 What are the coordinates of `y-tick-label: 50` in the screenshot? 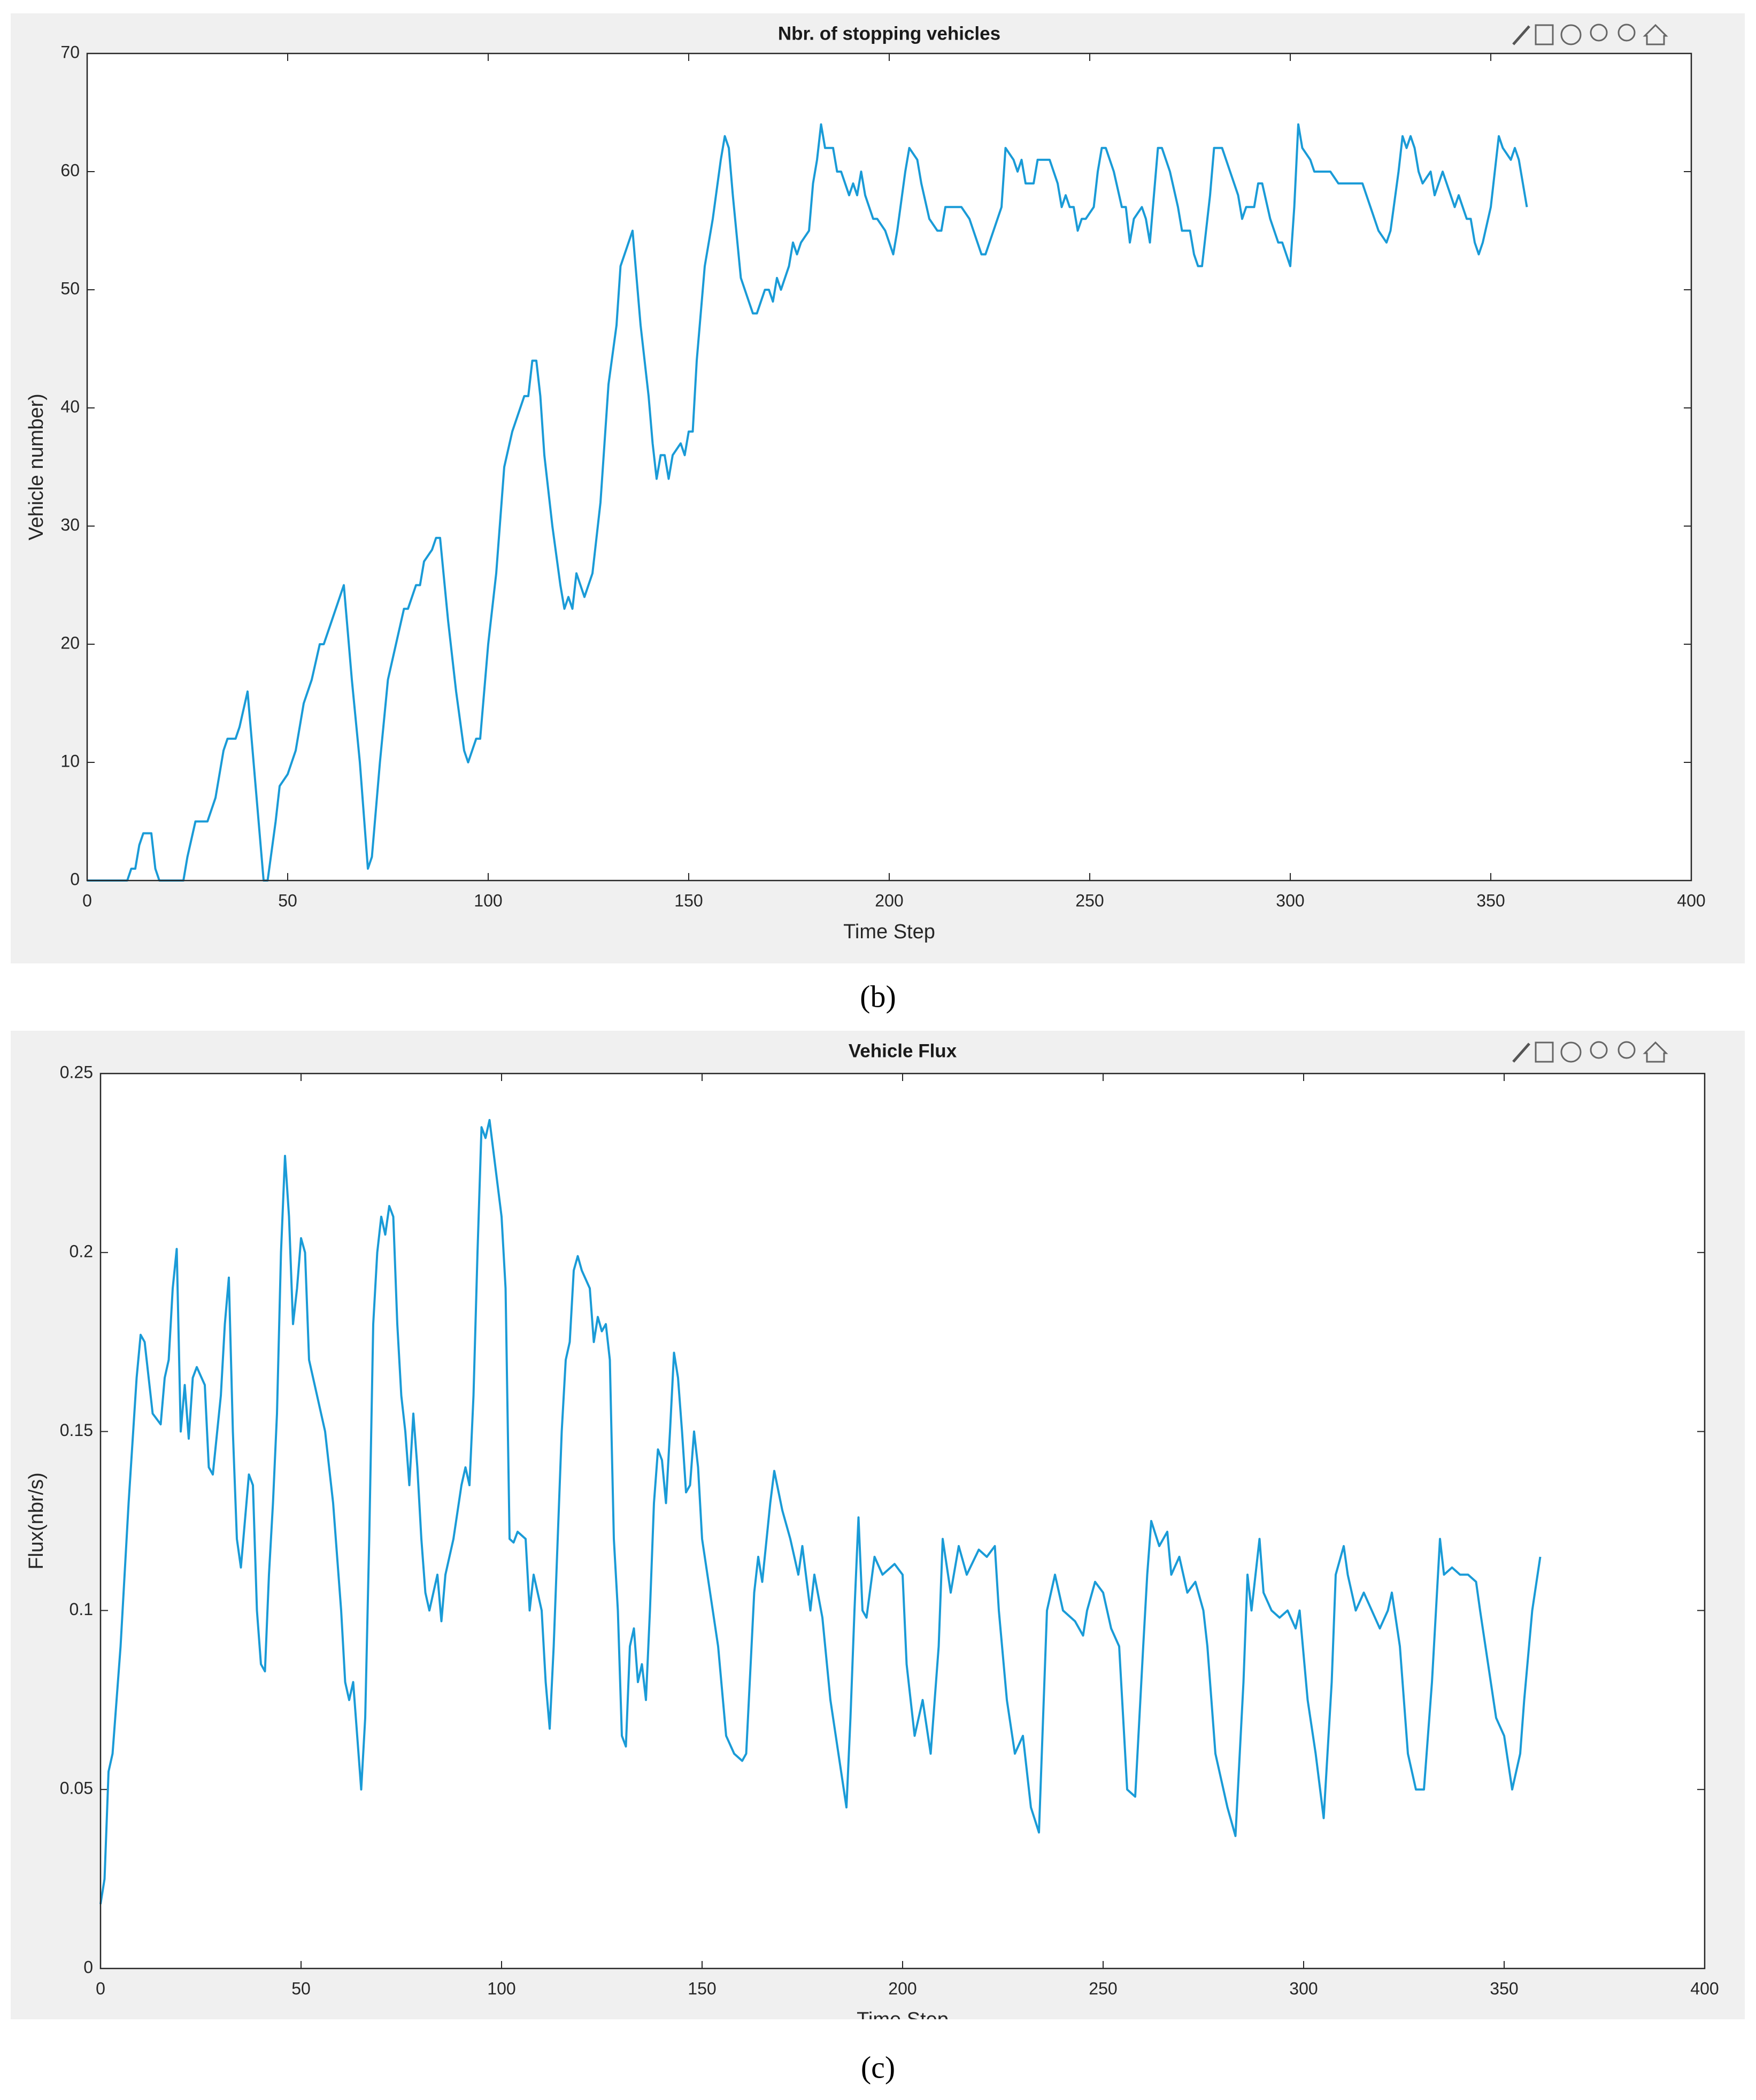 It's located at (70, 288).